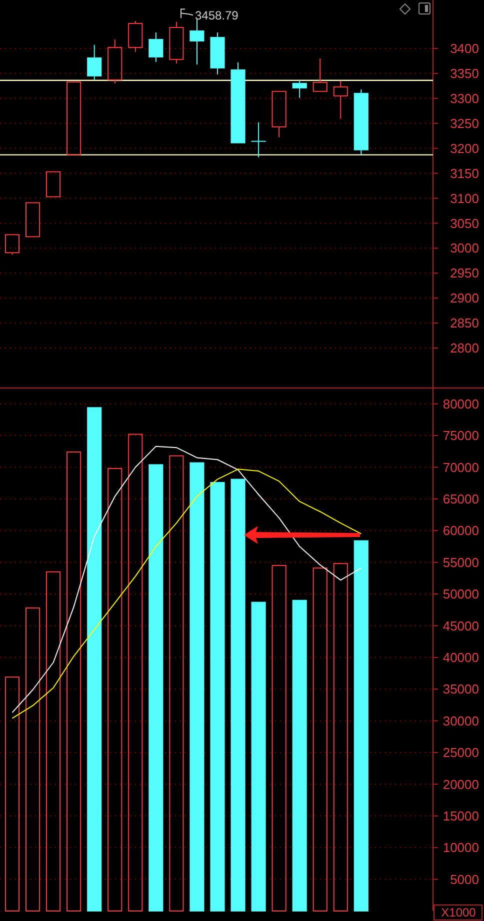  What do you see at coordinates (460, 530) in the screenshot?
I see `y-tick-label: 60000` at bounding box center [460, 530].